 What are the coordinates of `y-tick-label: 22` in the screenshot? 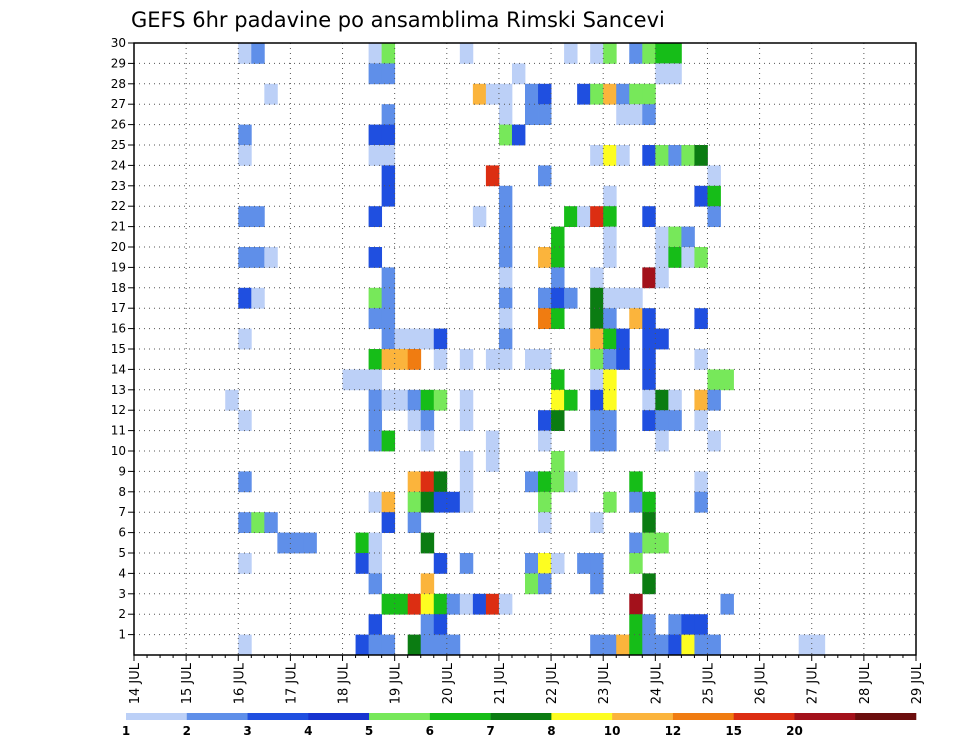 It's located at (118, 206).